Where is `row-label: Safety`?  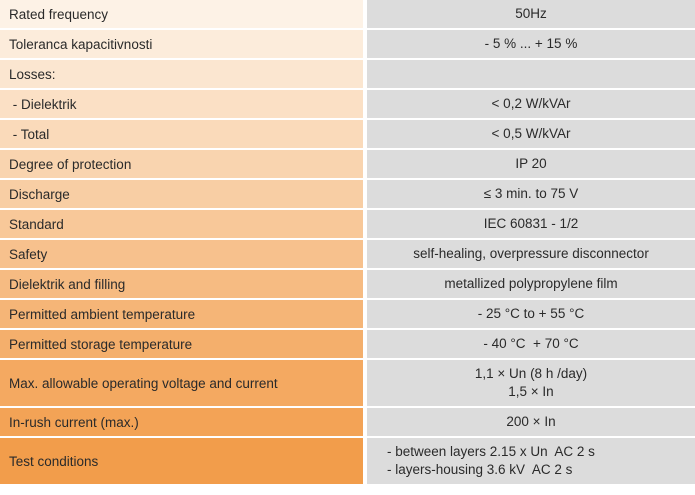
row-label: Safety is located at coordinates (181, 254).